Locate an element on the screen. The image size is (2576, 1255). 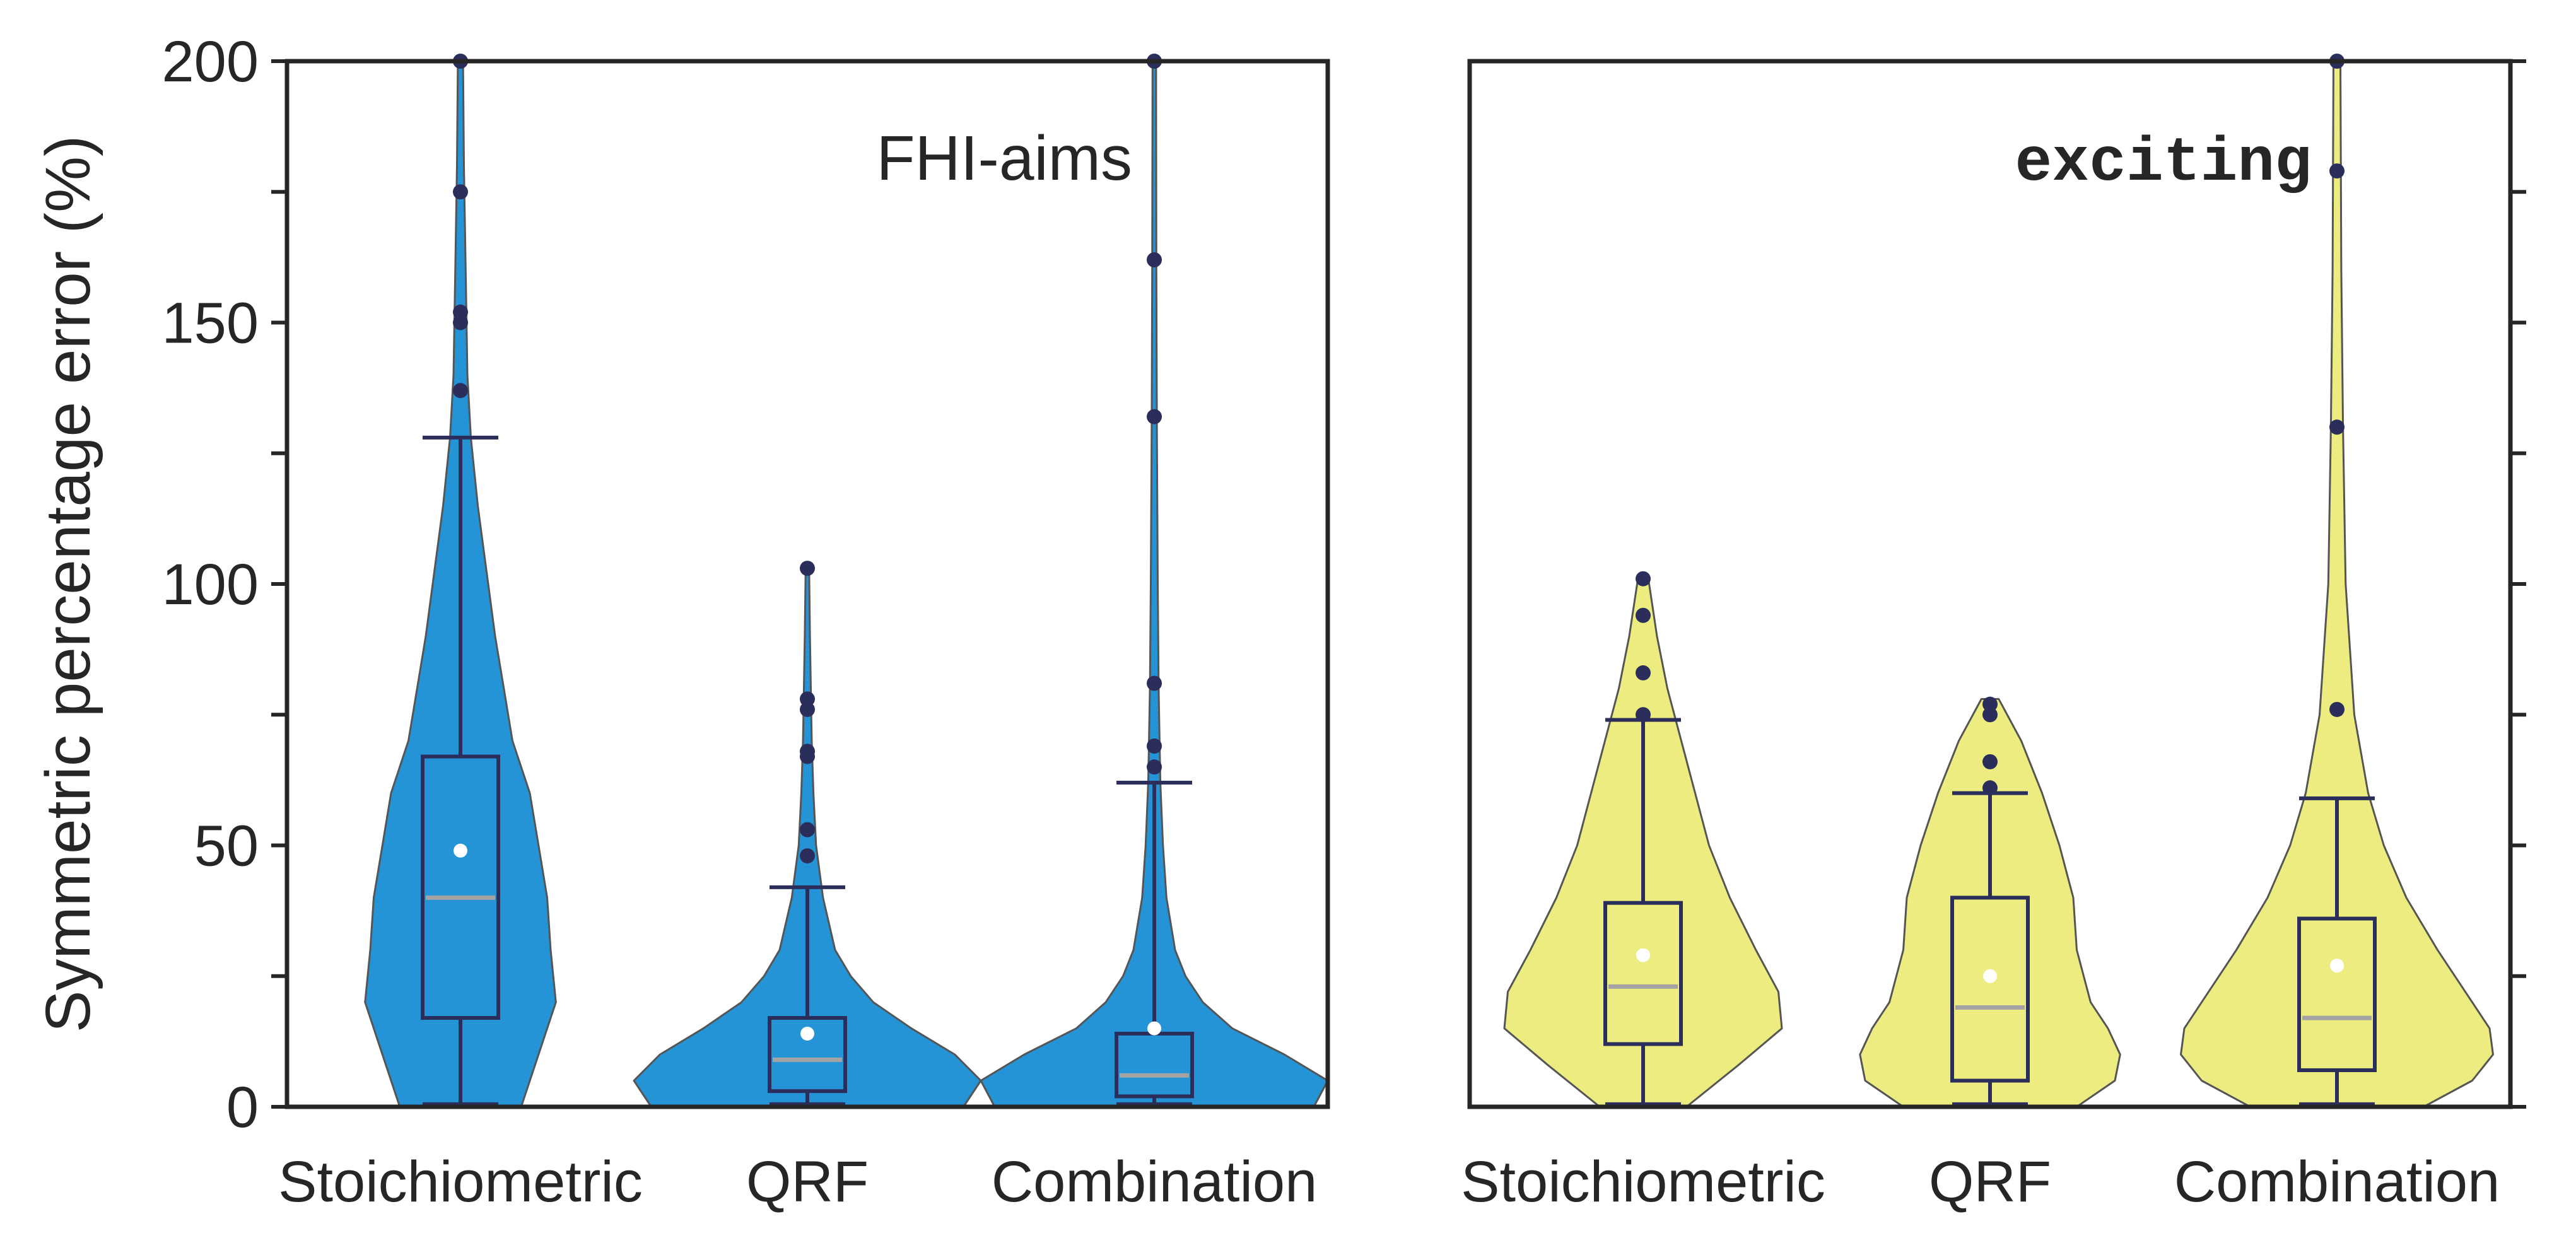
panel-1-ytick-label-0: 0 is located at coordinates (242, 1107).